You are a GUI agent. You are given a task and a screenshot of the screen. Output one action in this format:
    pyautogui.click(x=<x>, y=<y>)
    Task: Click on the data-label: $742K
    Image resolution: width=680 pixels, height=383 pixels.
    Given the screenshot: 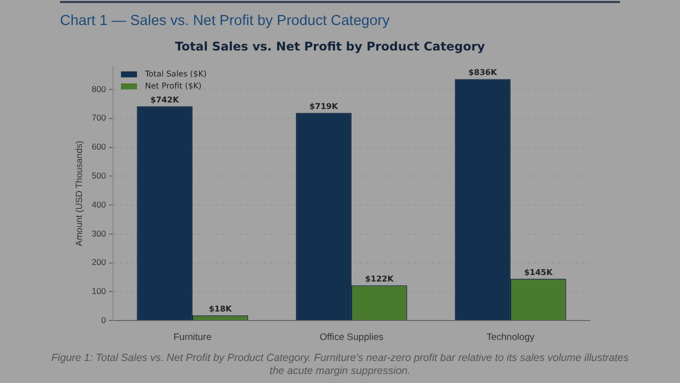 What is the action you would take?
    pyautogui.click(x=165, y=99)
    